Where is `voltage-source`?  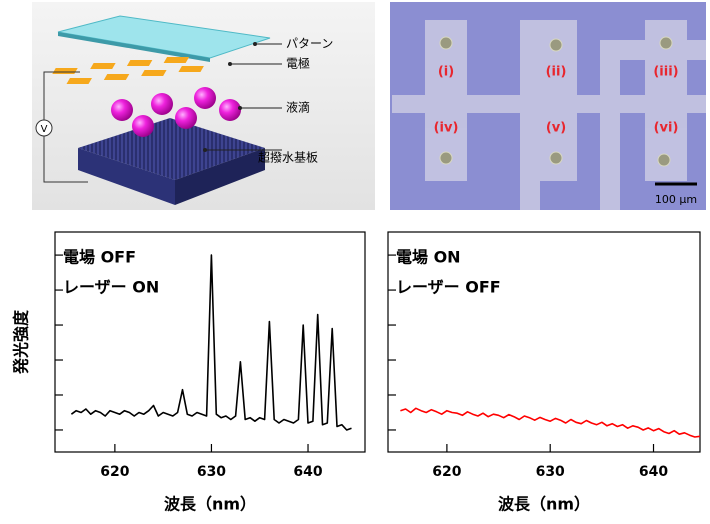
voltage-source is located at coordinates (44, 128).